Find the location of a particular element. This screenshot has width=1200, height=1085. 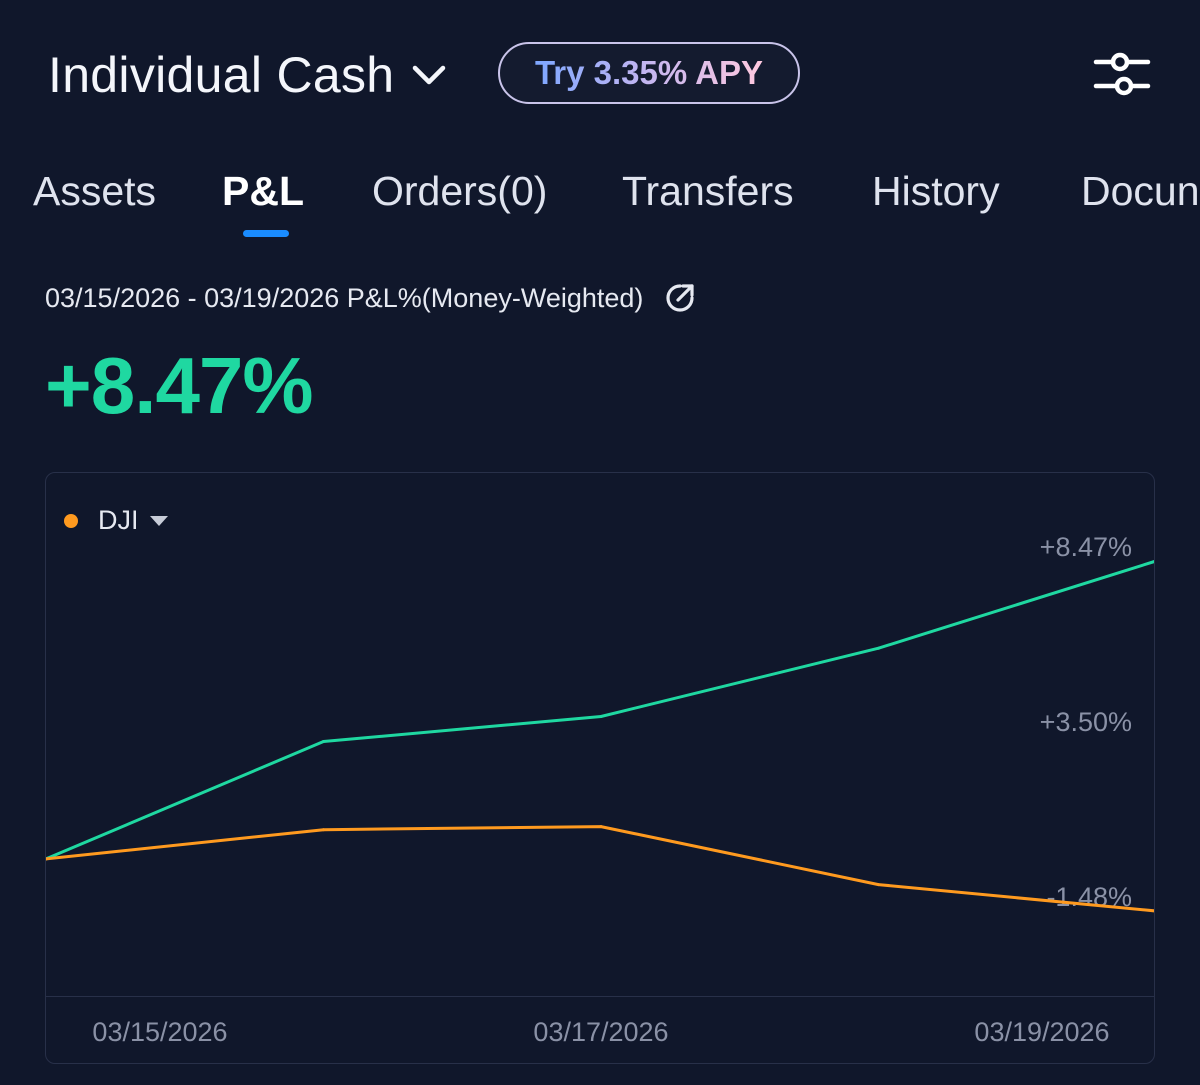

account-header: Individual Cash Try 3.35% APY is located at coordinates (600, 75).